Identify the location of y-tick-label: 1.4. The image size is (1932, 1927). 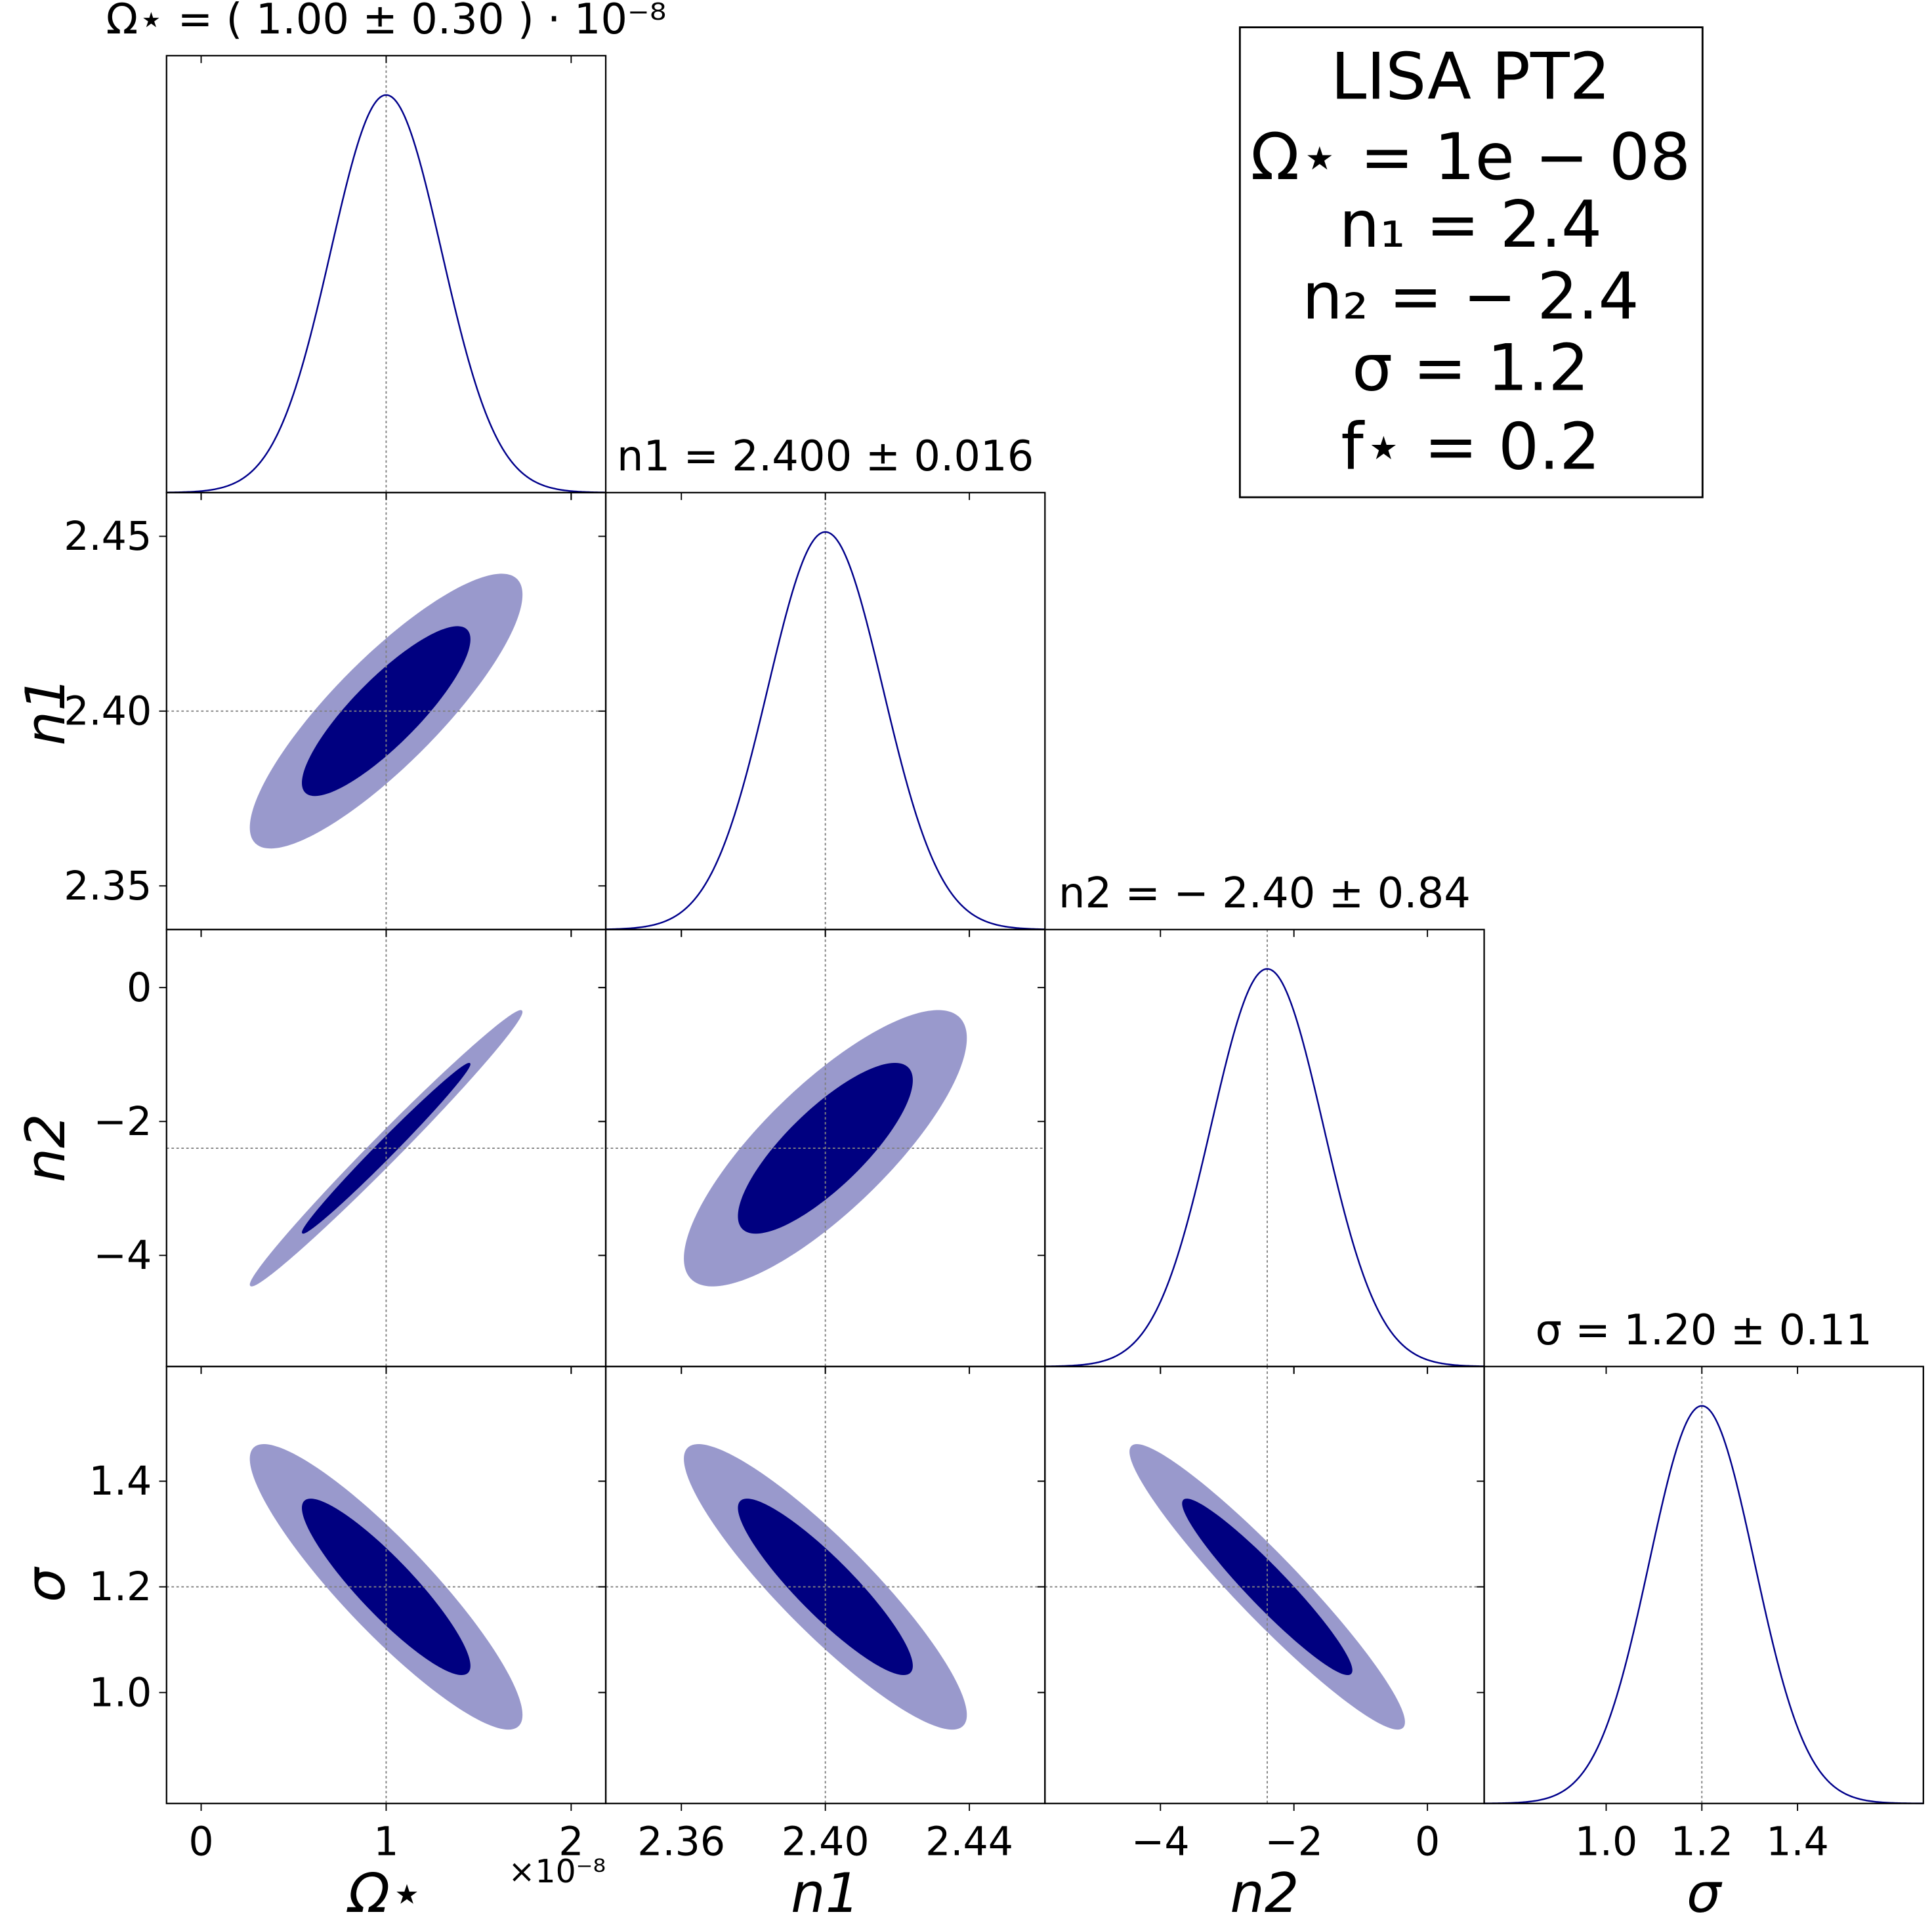
(120, 1481).